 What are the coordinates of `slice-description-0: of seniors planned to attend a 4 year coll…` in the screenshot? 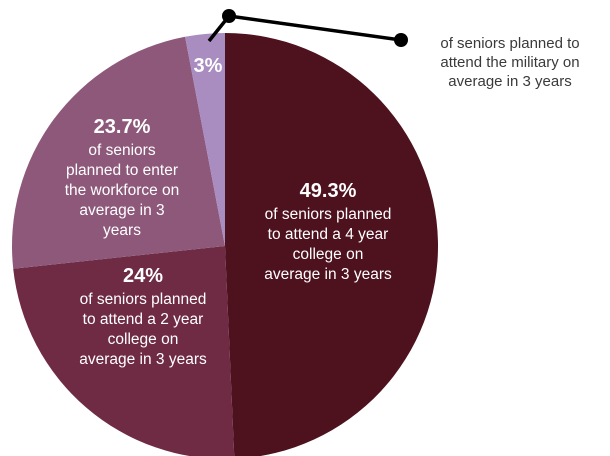 It's located at (328, 244).